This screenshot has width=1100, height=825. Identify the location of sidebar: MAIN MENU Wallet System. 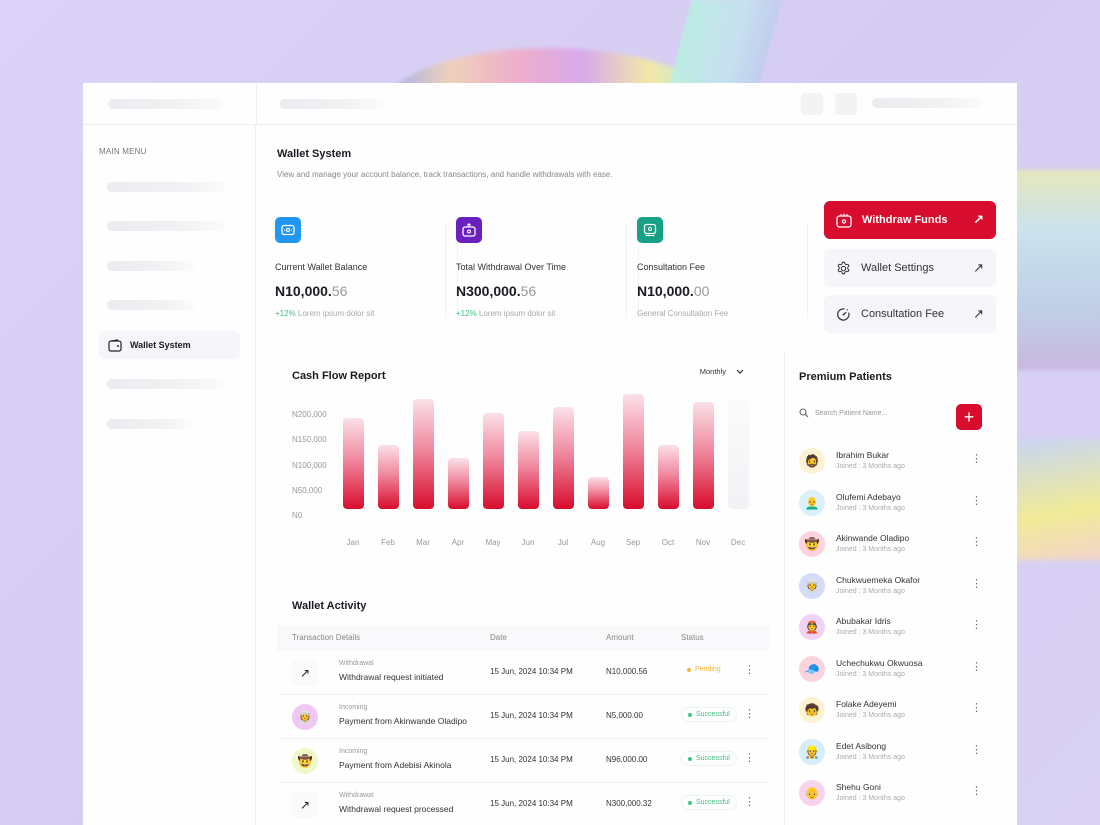
(169, 475).